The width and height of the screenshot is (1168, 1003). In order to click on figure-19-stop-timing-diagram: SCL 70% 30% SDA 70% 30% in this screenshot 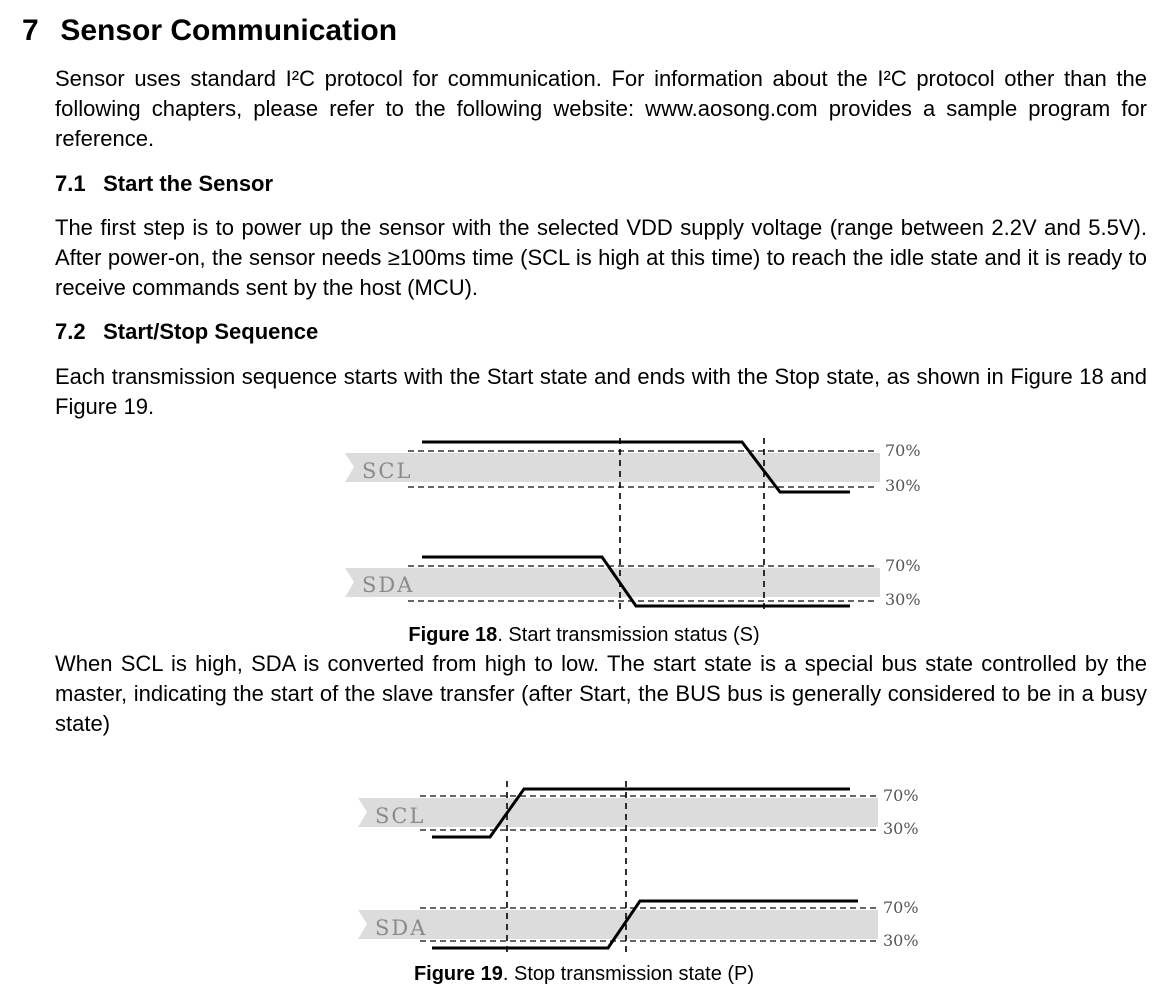, I will do `click(638, 868)`.